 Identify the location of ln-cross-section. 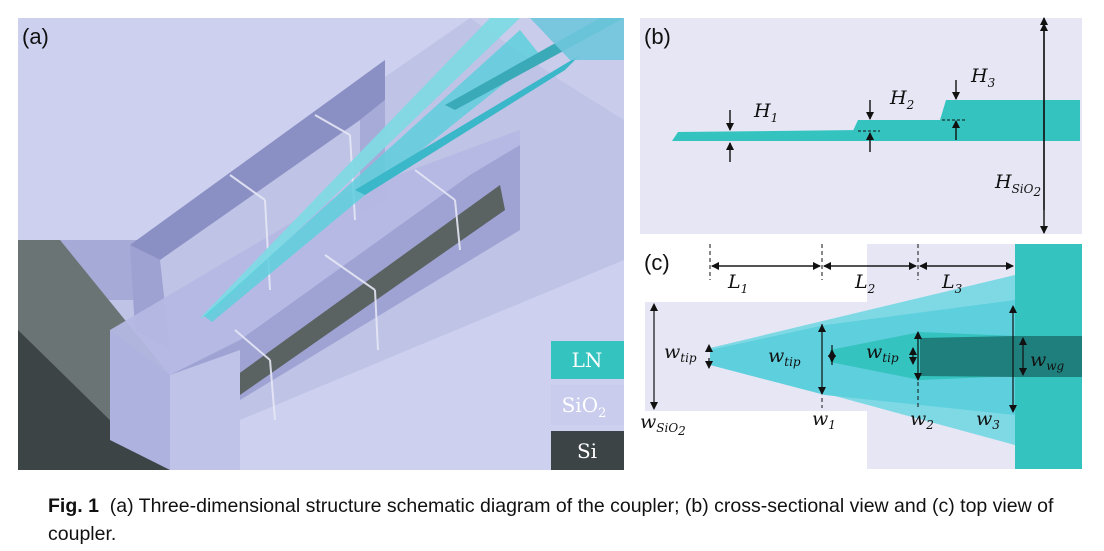
(876, 120).